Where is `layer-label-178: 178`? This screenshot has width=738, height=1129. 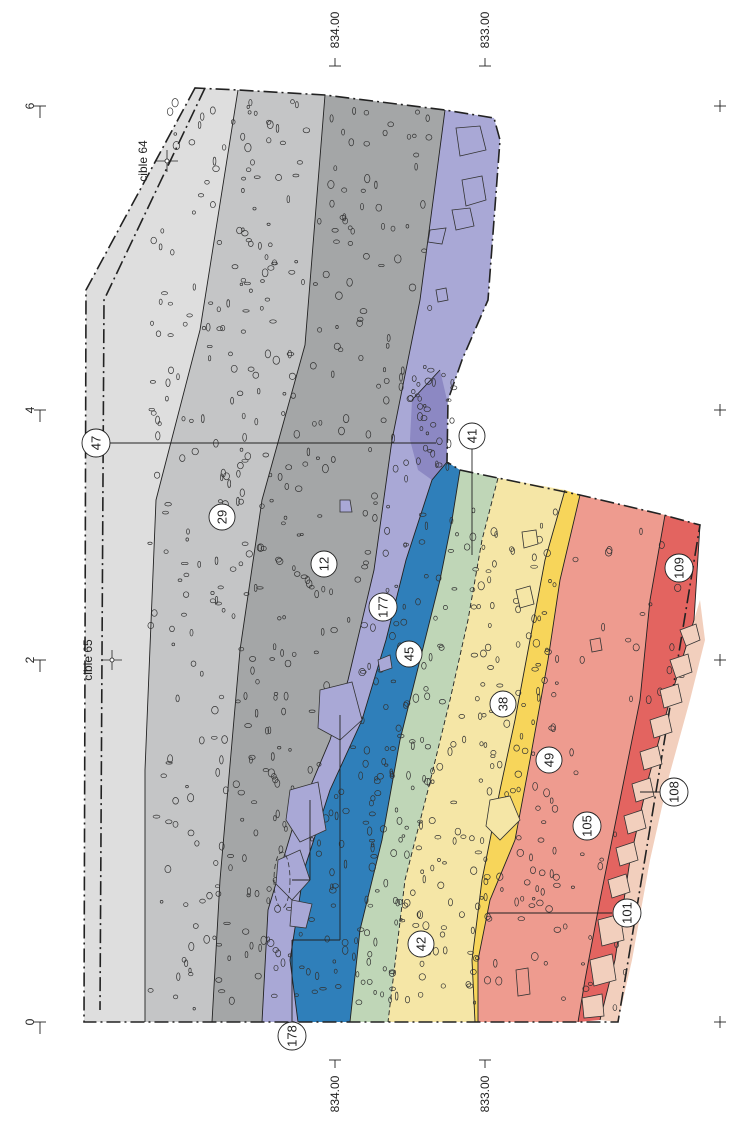 layer-label-178: 178 is located at coordinates (292, 1036).